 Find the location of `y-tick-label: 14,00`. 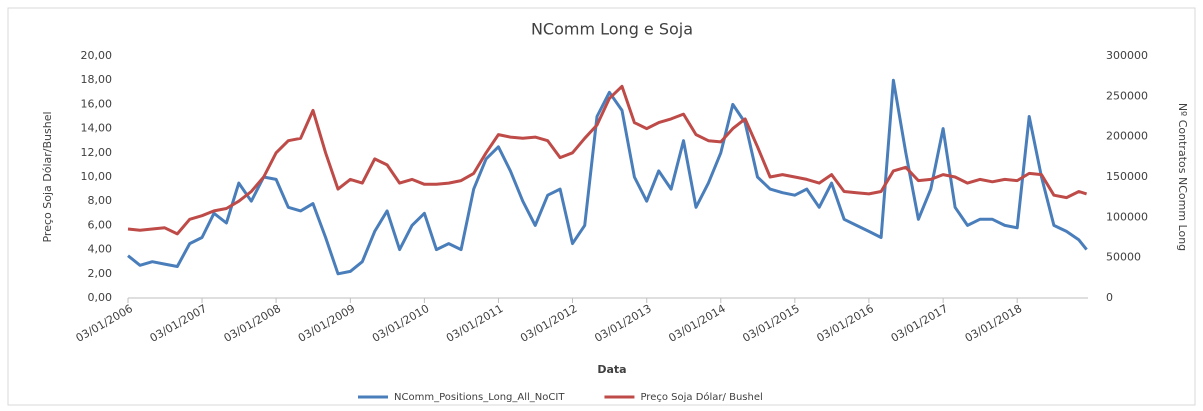

y-tick-label: 14,00 is located at coordinates (97, 128).